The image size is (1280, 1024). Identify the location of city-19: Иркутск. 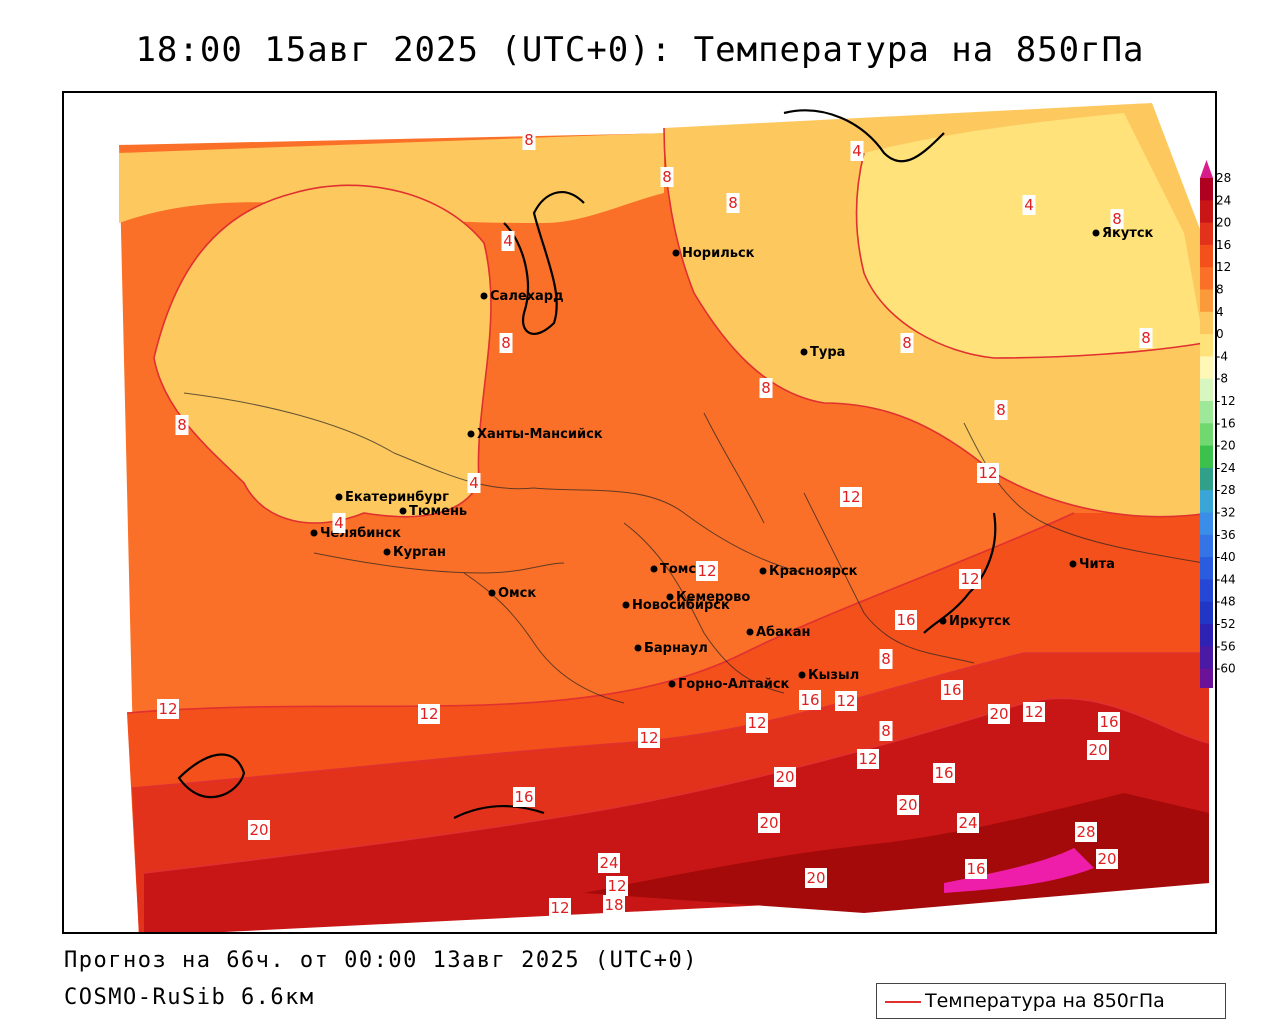
(975, 621).